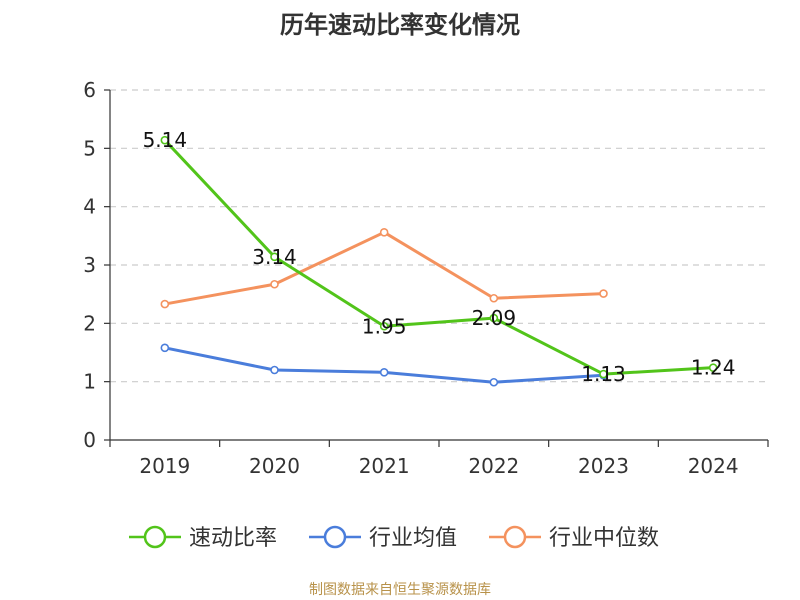 Image resolution: width=800 pixels, height=600 pixels. What do you see at coordinates (274, 466) in the screenshot?
I see `x-tick-label: 2020` at bounding box center [274, 466].